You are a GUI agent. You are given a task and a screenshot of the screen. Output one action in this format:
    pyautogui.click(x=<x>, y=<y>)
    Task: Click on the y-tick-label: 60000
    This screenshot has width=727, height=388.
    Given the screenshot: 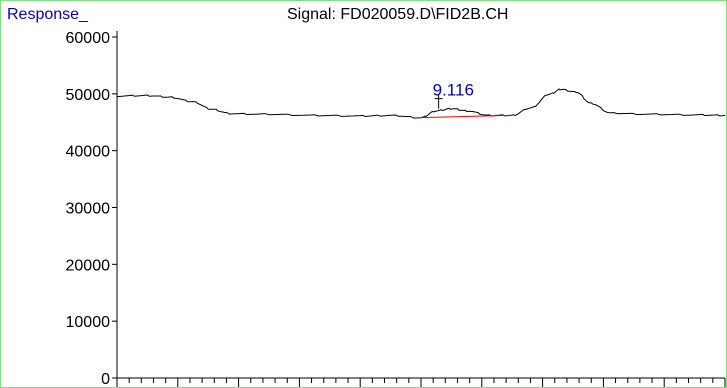 What is the action you would take?
    pyautogui.click(x=88, y=38)
    